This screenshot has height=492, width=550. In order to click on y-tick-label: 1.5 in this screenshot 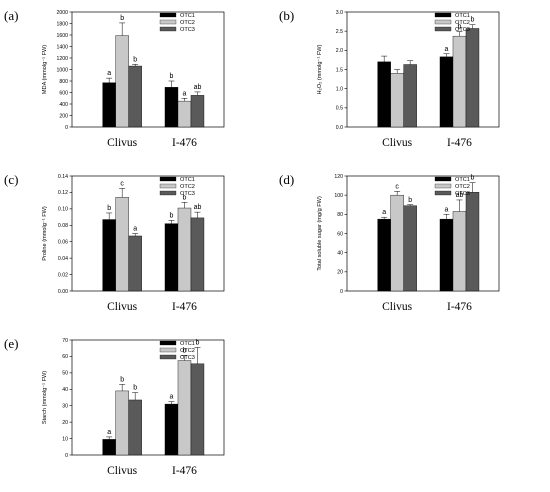, I will do `click(339, 70)`.